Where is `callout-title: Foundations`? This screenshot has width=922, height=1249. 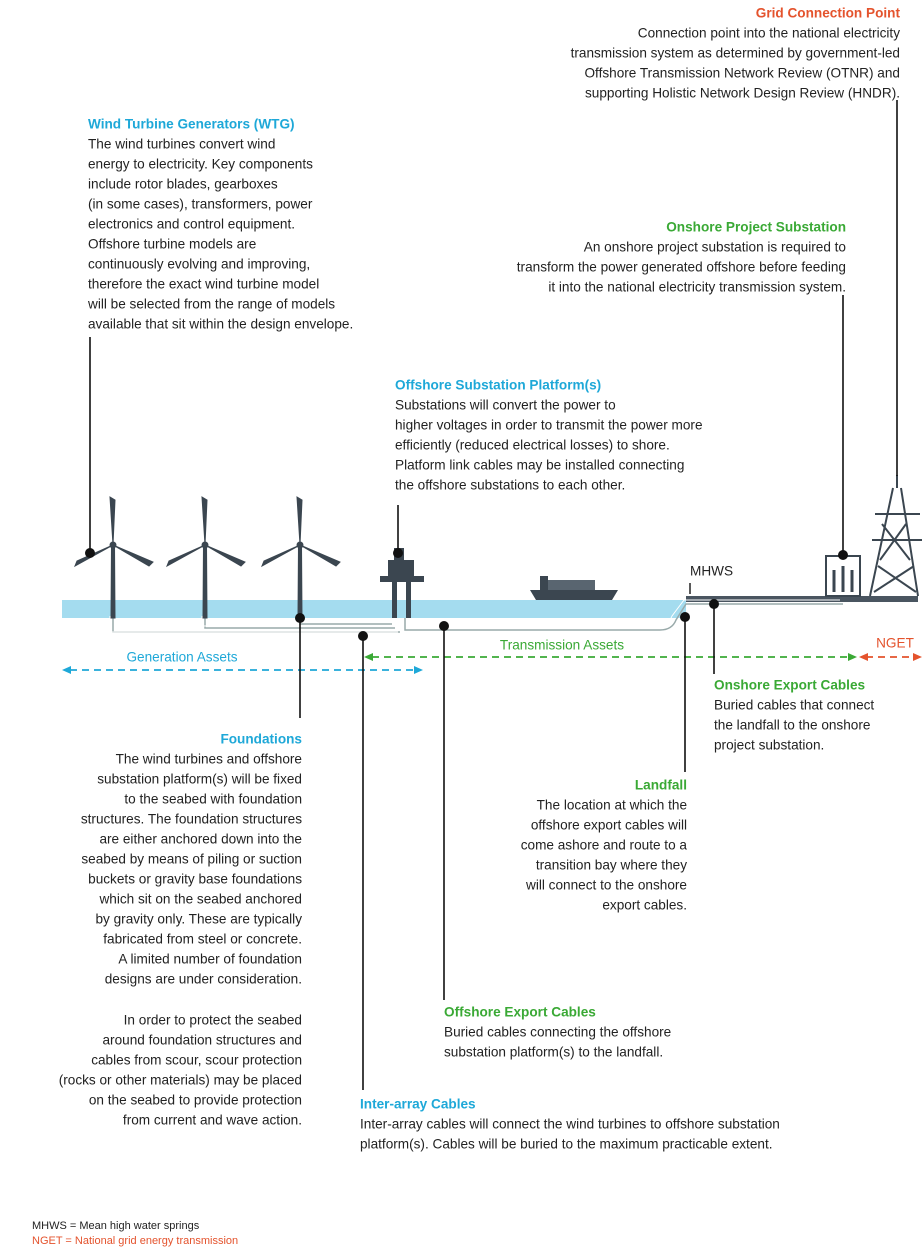 callout-title: Foundations is located at coordinates (261, 739).